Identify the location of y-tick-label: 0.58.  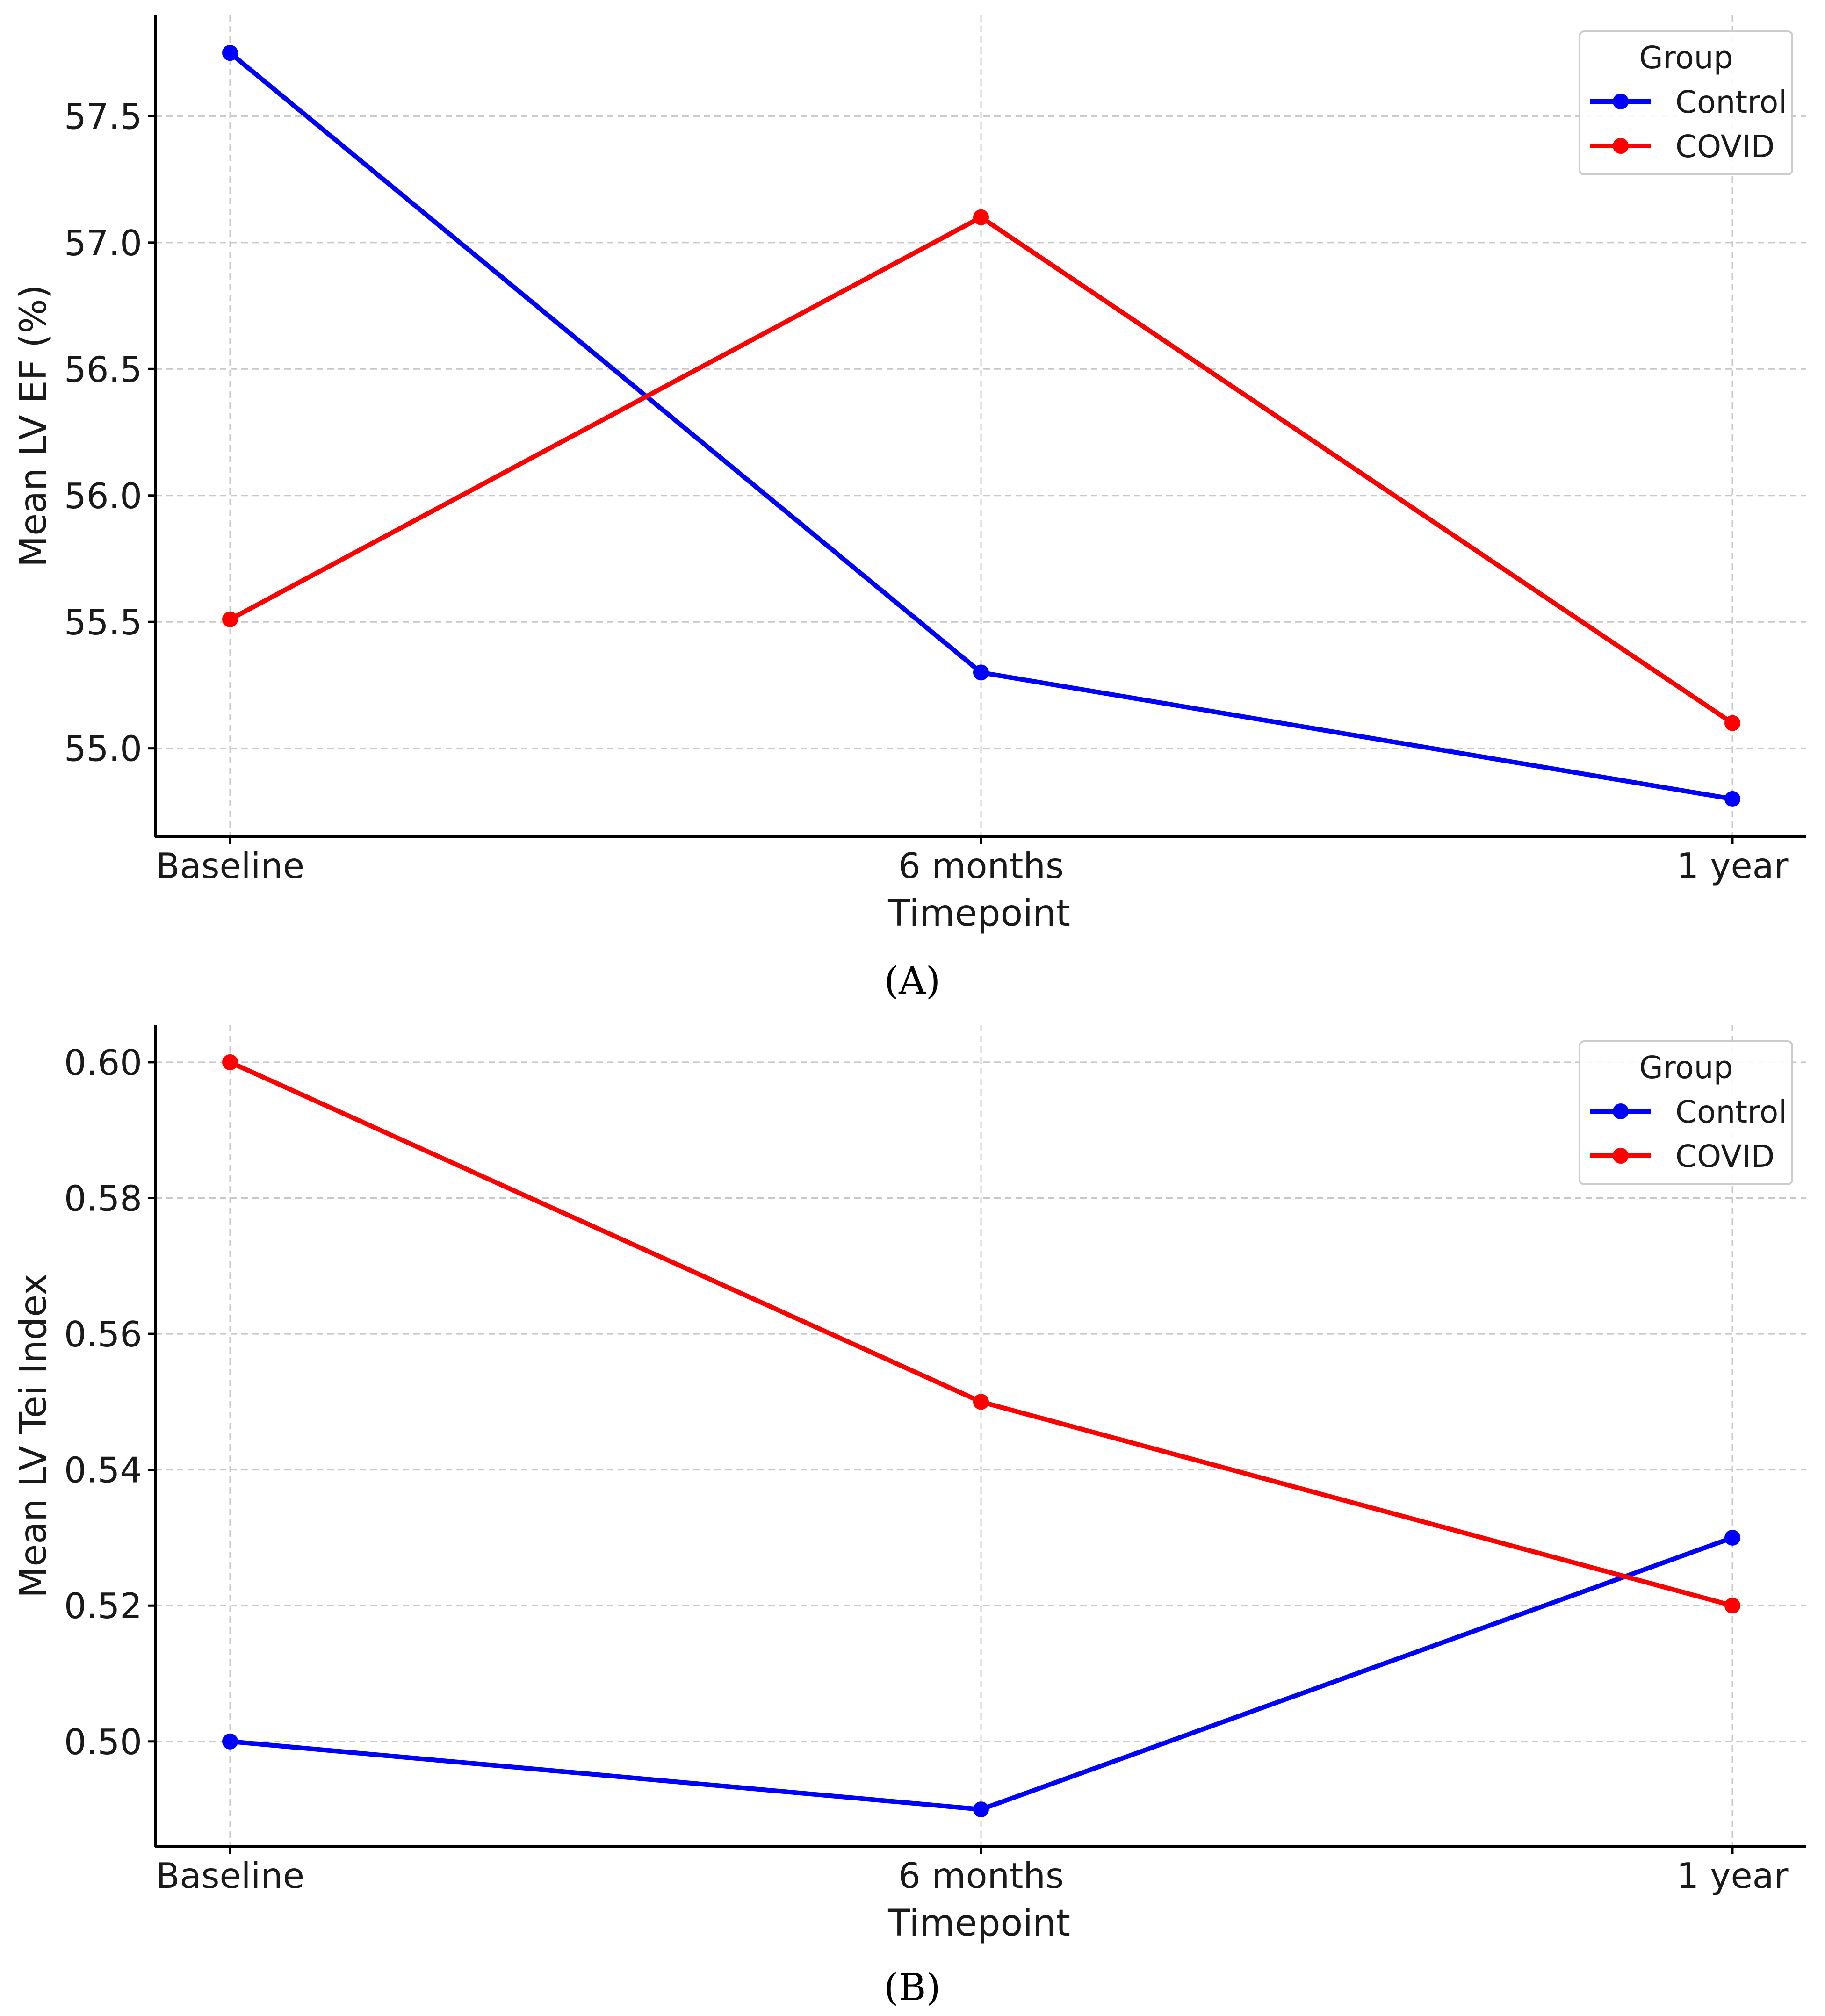
(103, 1198).